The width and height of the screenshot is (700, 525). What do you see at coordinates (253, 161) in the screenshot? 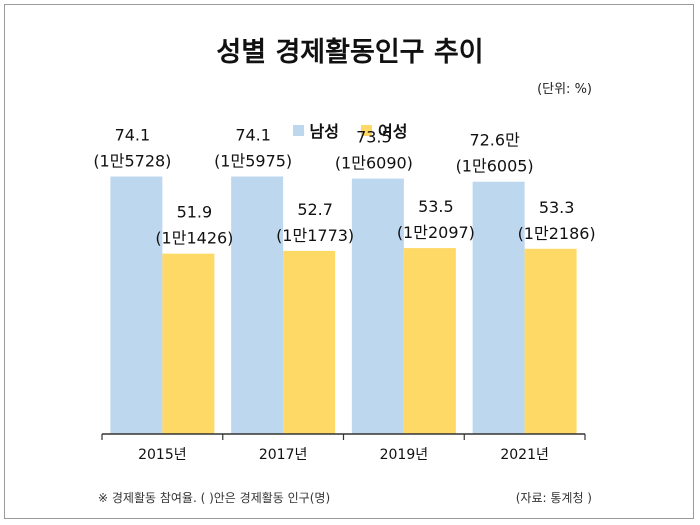
I see `data-sublabel-male-2: (1만5975)` at bounding box center [253, 161].